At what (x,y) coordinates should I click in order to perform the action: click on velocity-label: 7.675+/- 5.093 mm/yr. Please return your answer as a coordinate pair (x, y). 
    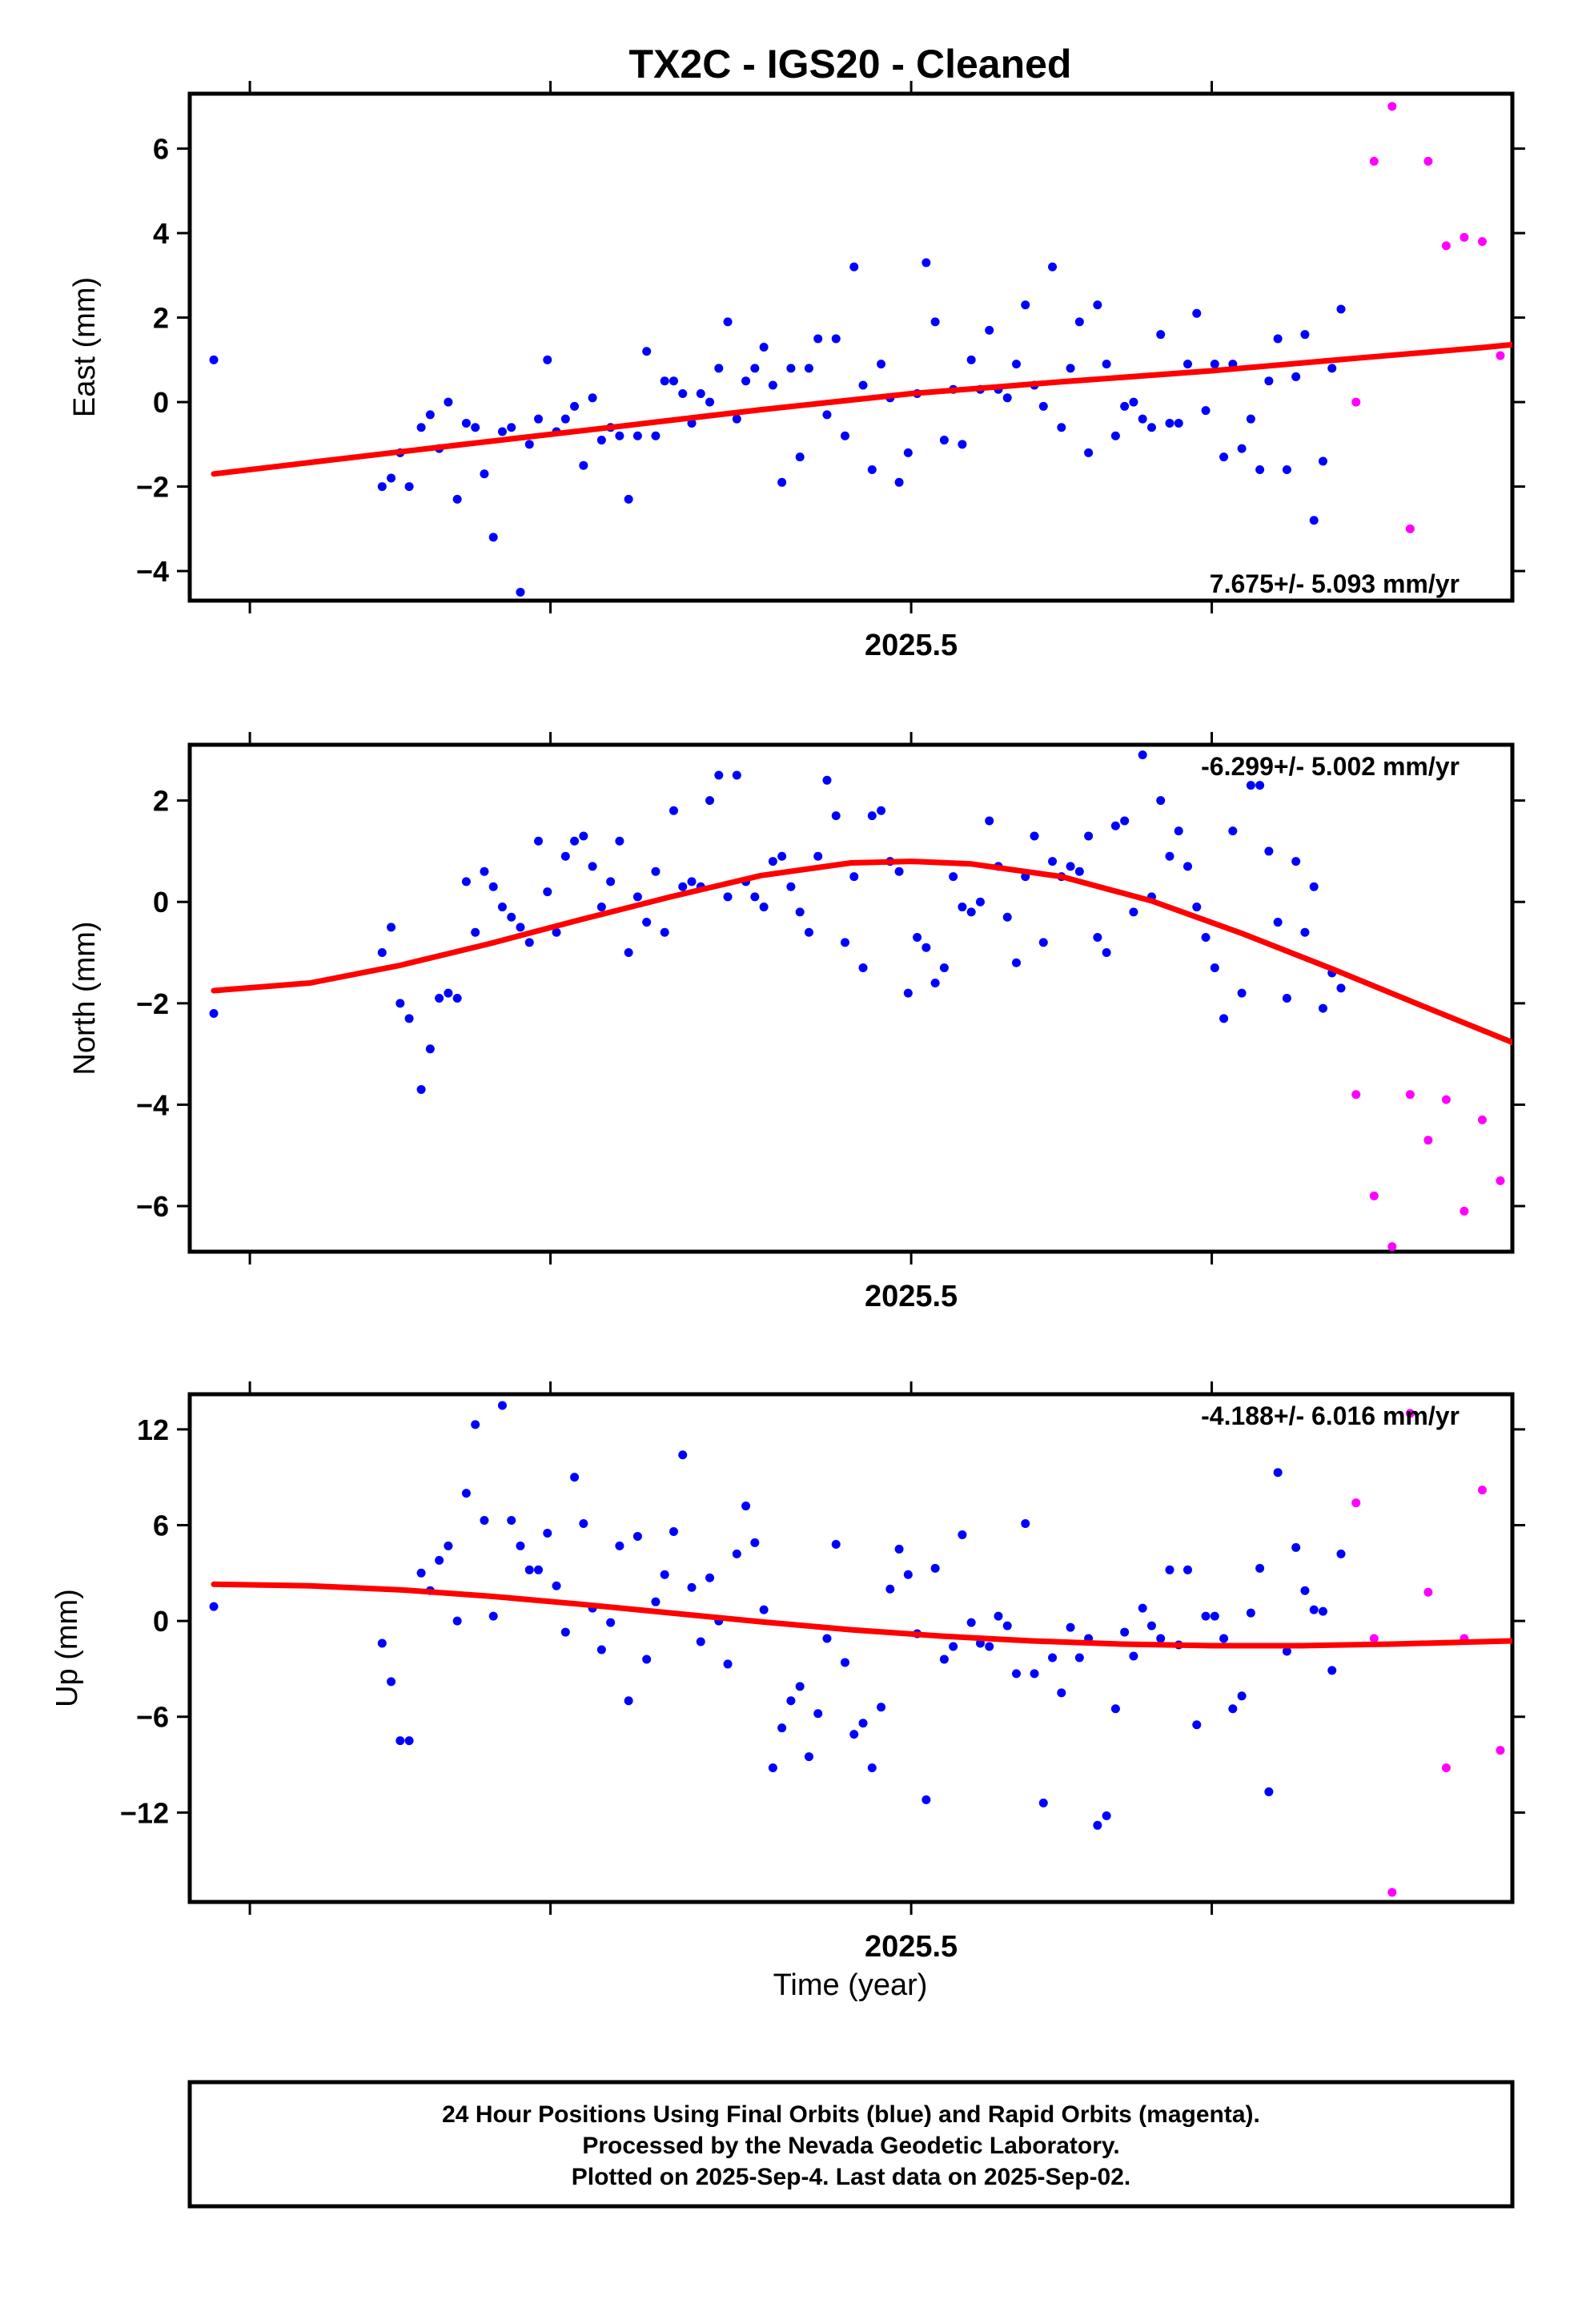
    Looking at the image, I should click on (1335, 583).